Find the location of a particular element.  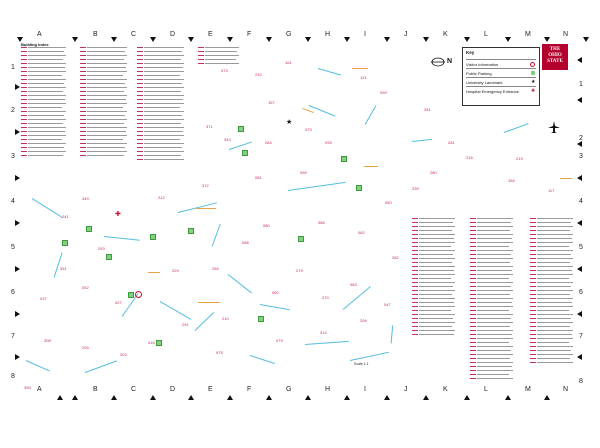

grid-letter-j: J is located at coordinates (406, 34).